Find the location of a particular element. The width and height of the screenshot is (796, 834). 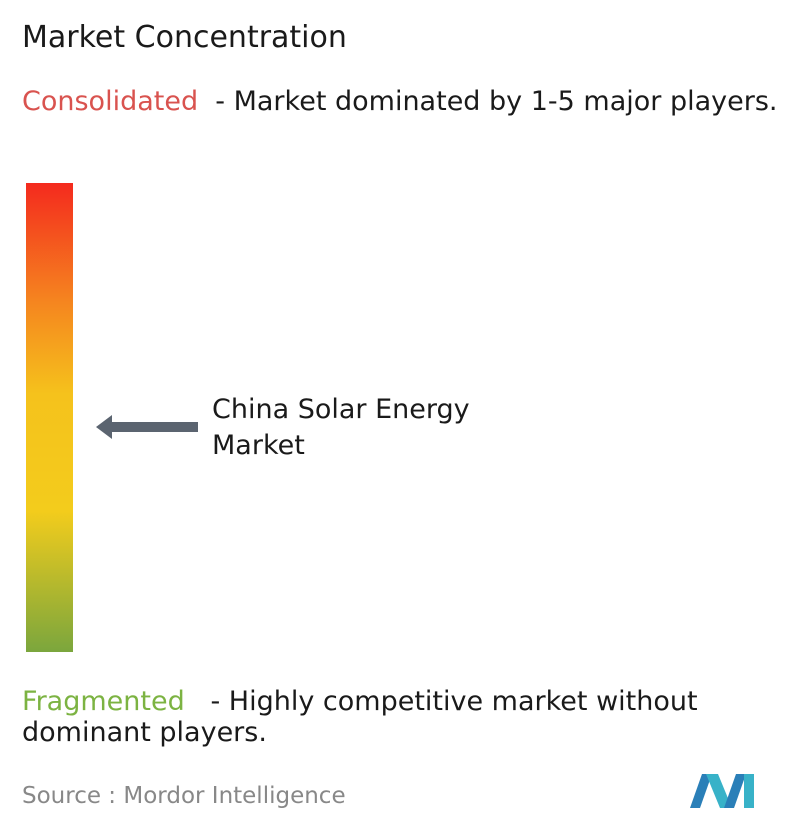

arrow-shape is located at coordinates (147, 427).